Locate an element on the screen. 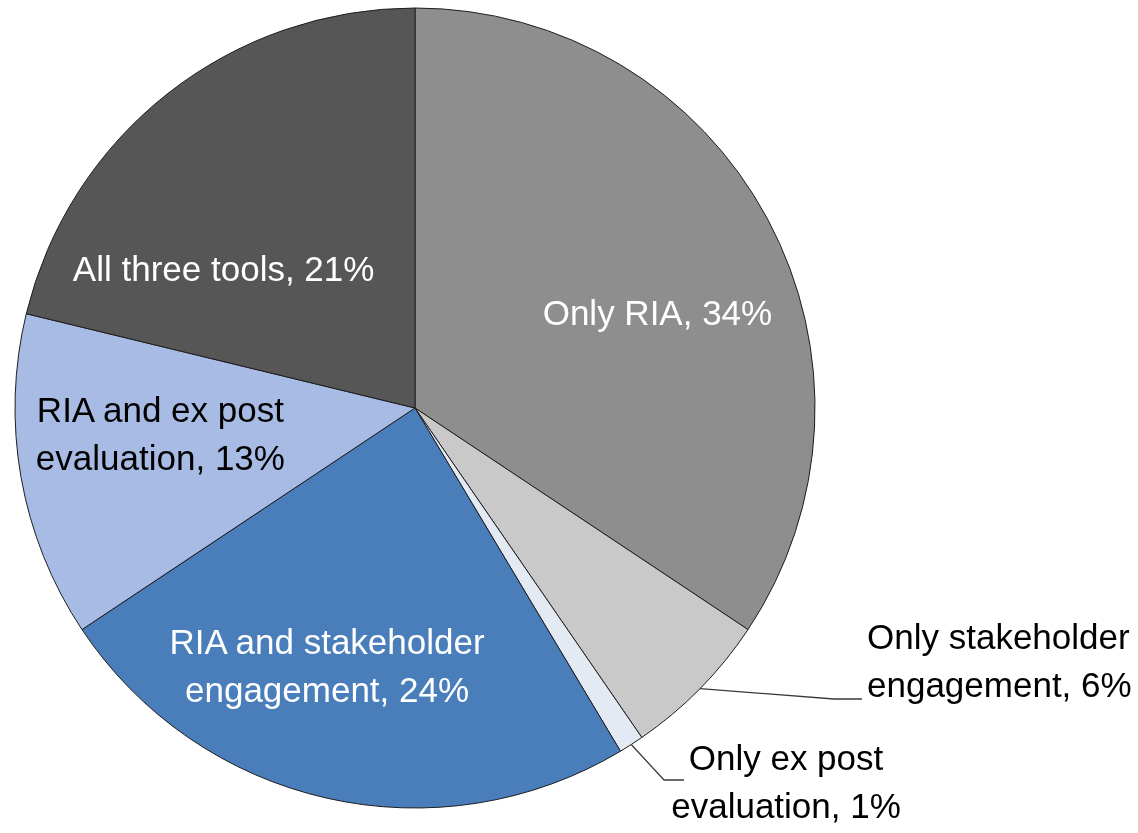 This screenshot has width=1138, height=833. slice-label: Only ex post evaluation, 1% is located at coordinates (786, 781).